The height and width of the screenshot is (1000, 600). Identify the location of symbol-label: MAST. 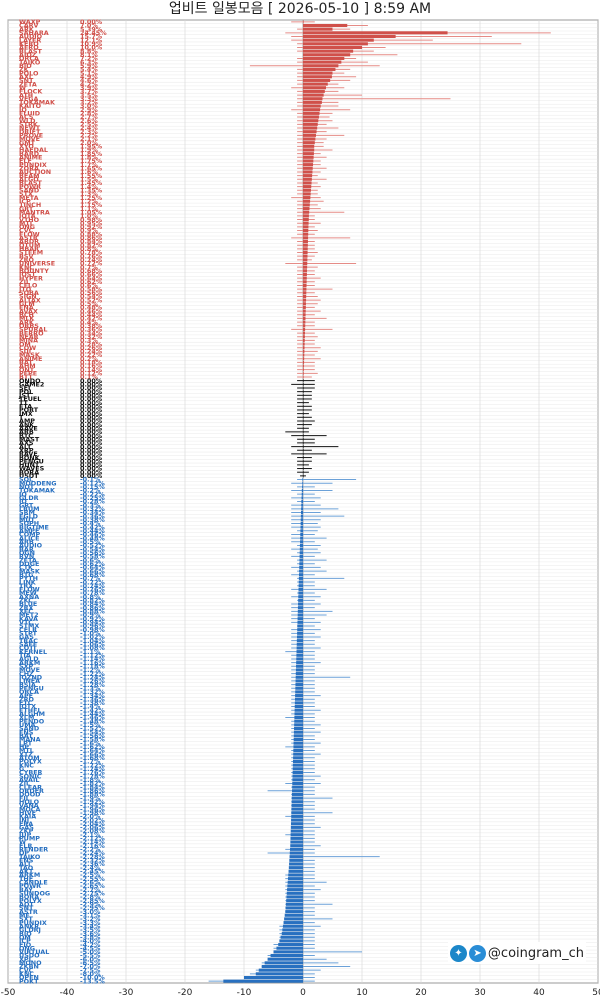
(29, 439).